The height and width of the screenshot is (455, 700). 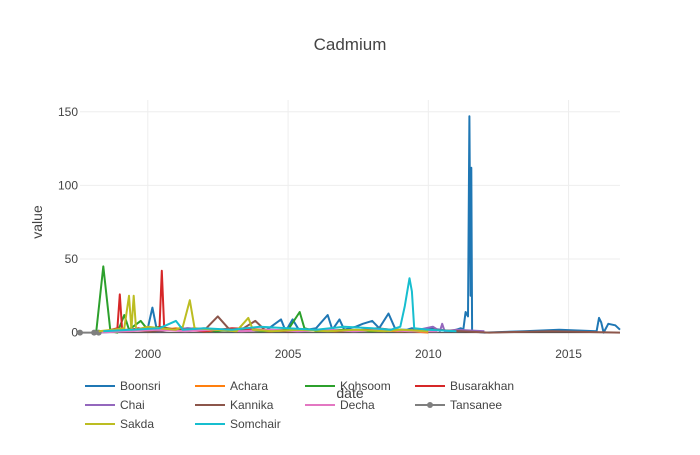 I want to click on legend-item-boonsri: Boonsri, so click(x=123, y=386).